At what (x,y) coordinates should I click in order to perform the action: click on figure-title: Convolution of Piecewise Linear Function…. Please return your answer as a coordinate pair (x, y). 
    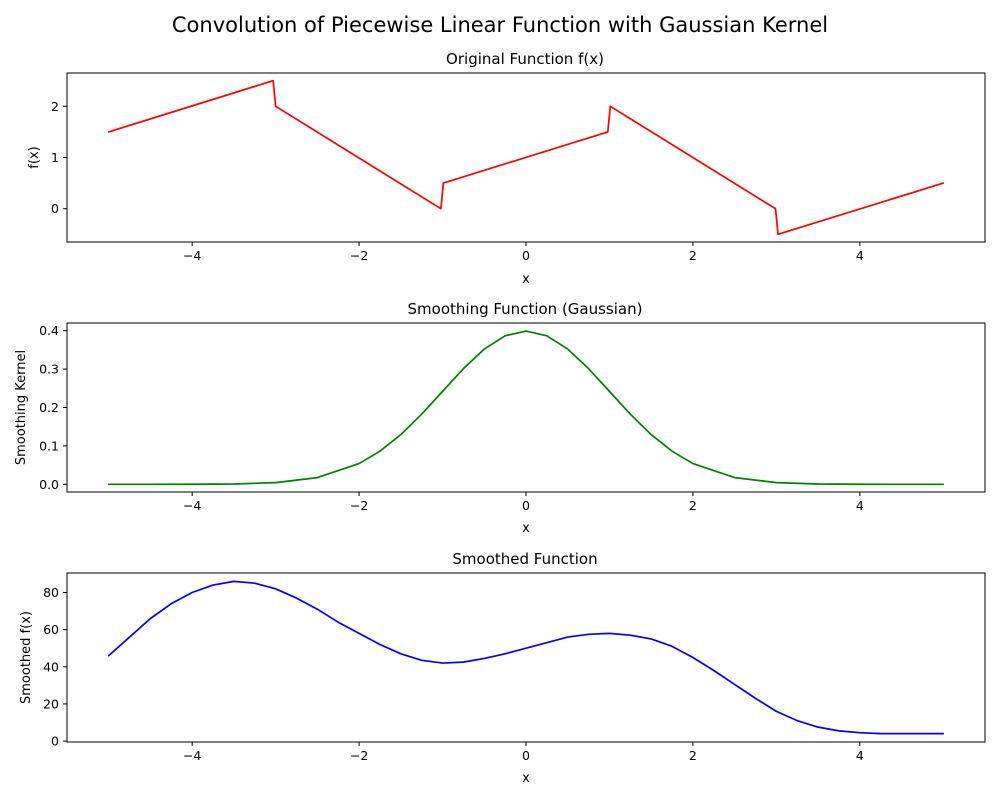
    Looking at the image, I should click on (500, 25).